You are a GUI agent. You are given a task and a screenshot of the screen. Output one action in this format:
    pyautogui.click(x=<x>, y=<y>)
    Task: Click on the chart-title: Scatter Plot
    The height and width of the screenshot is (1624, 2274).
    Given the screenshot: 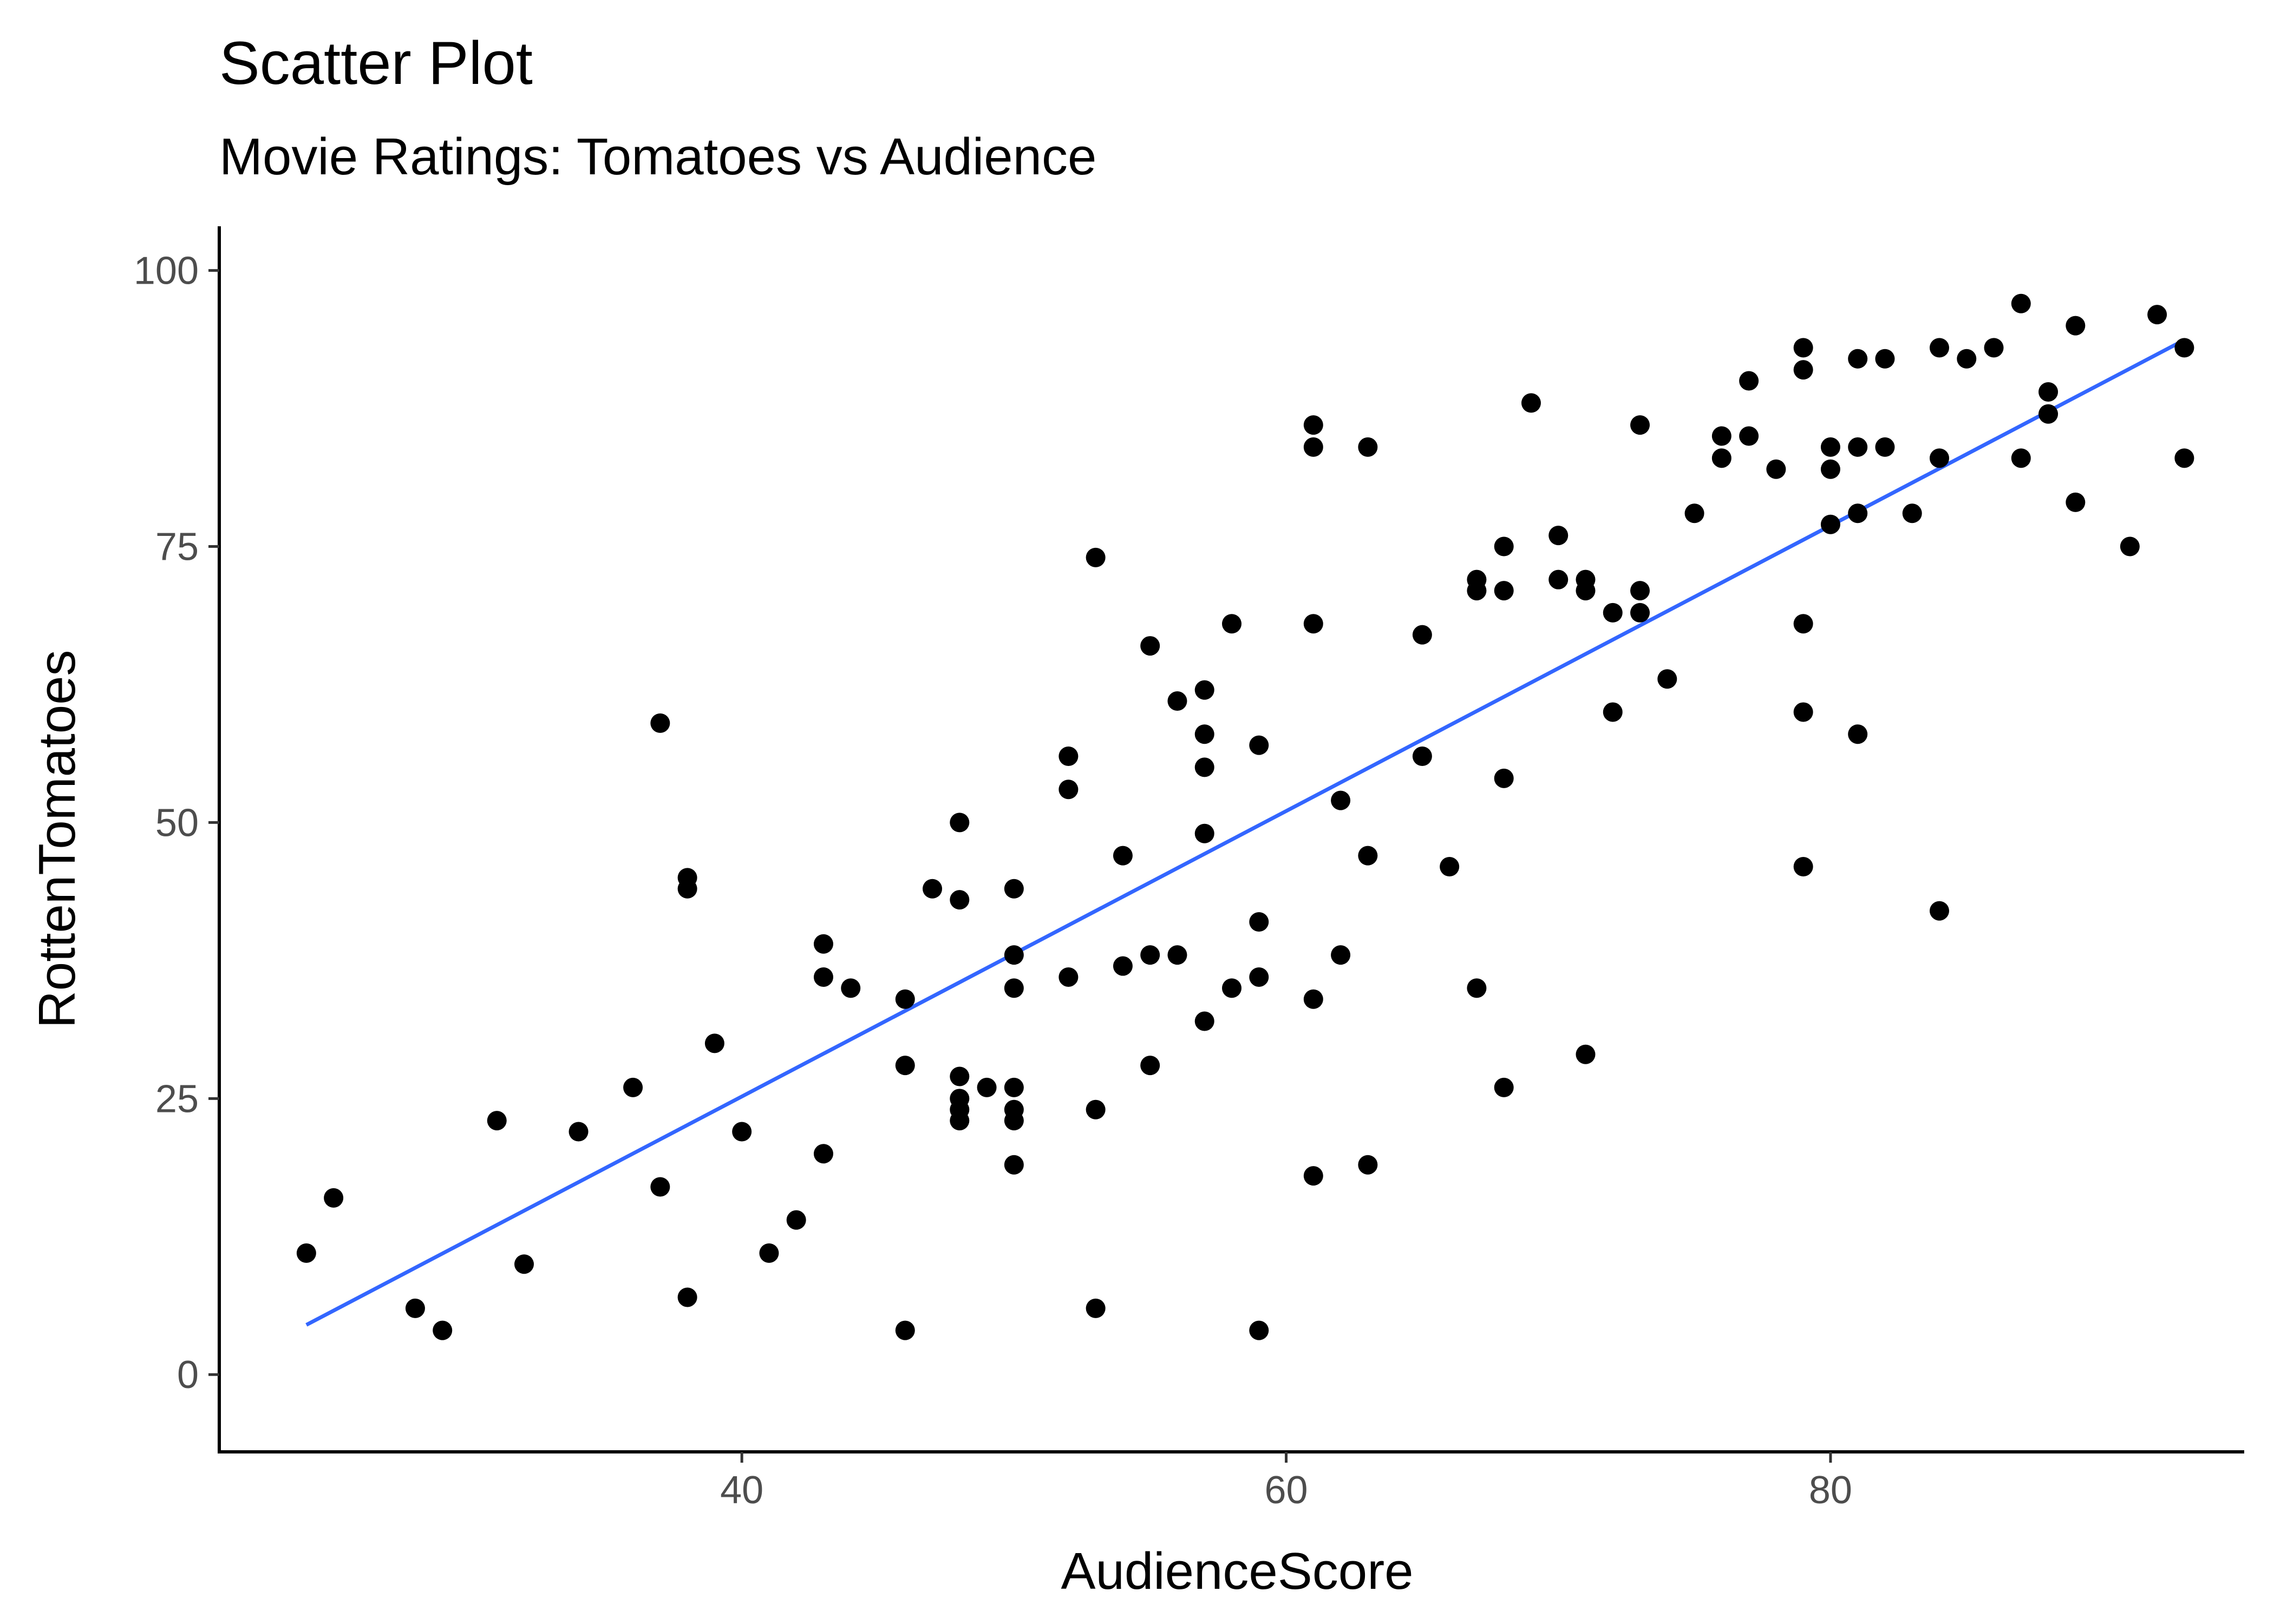 What is the action you would take?
    pyautogui.click(x=376, y=63)
    